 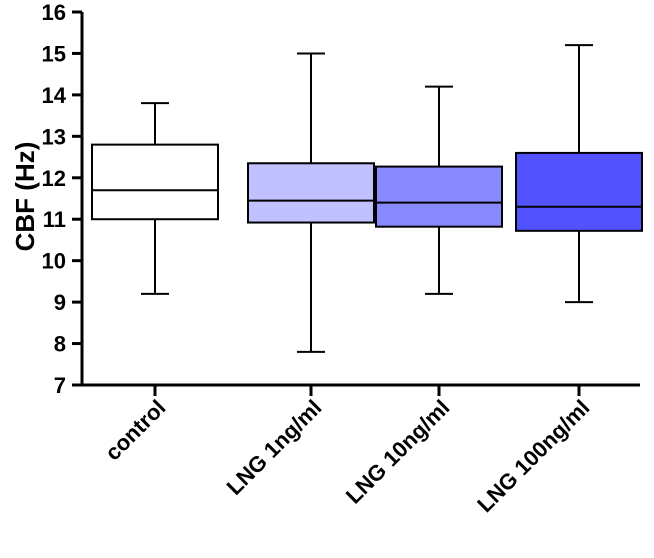 I want to click on box-lng-1ng-ml, so click(x=311, y=202).